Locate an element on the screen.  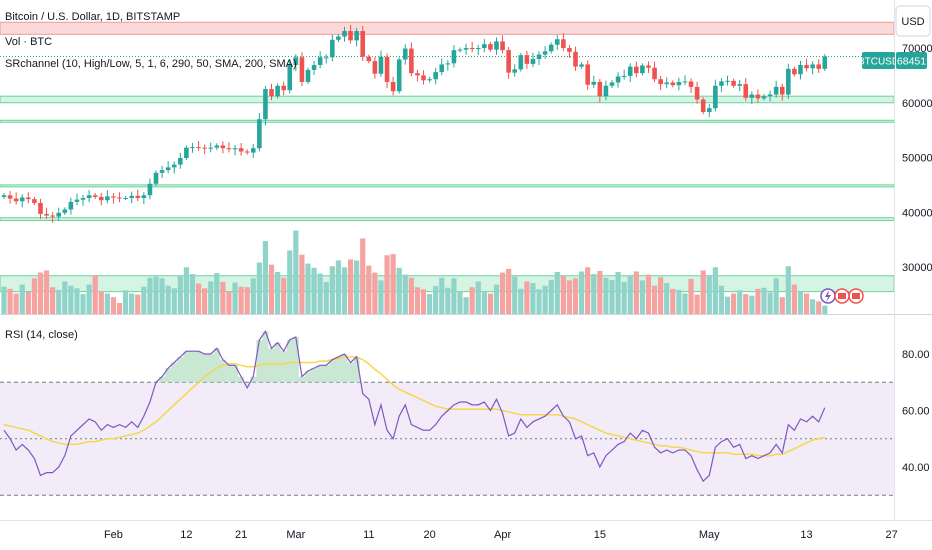
currency-label: USD is located at coordinates (912, 22).